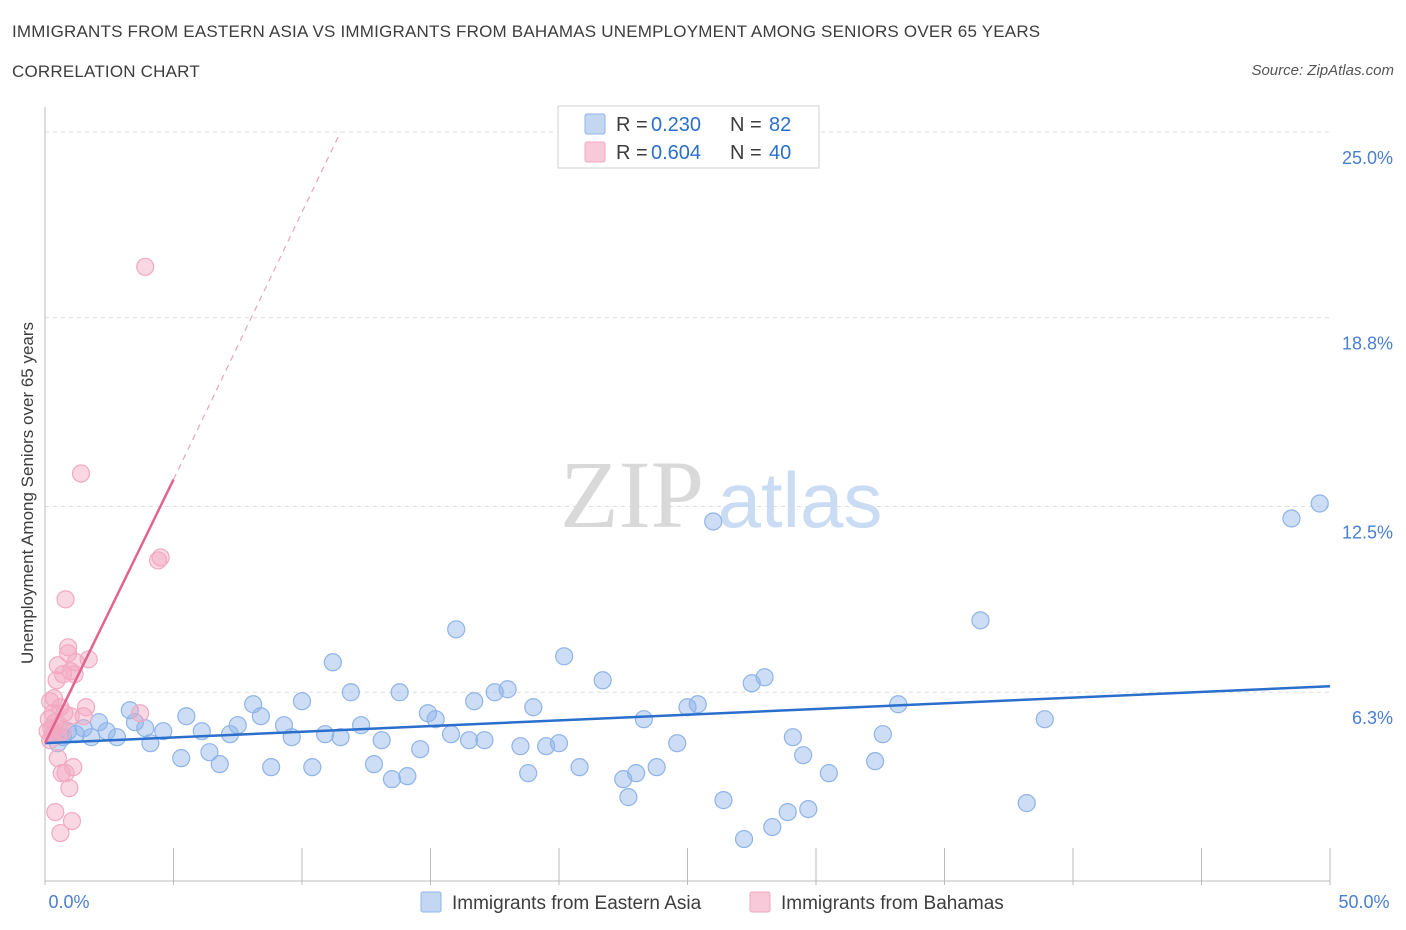 The width and height of the screenshot is (1406, 930). Describe the element at coordinates (760, 902) in the screenshot. I see `bottom-legend-swatch-bahamas` at that location.